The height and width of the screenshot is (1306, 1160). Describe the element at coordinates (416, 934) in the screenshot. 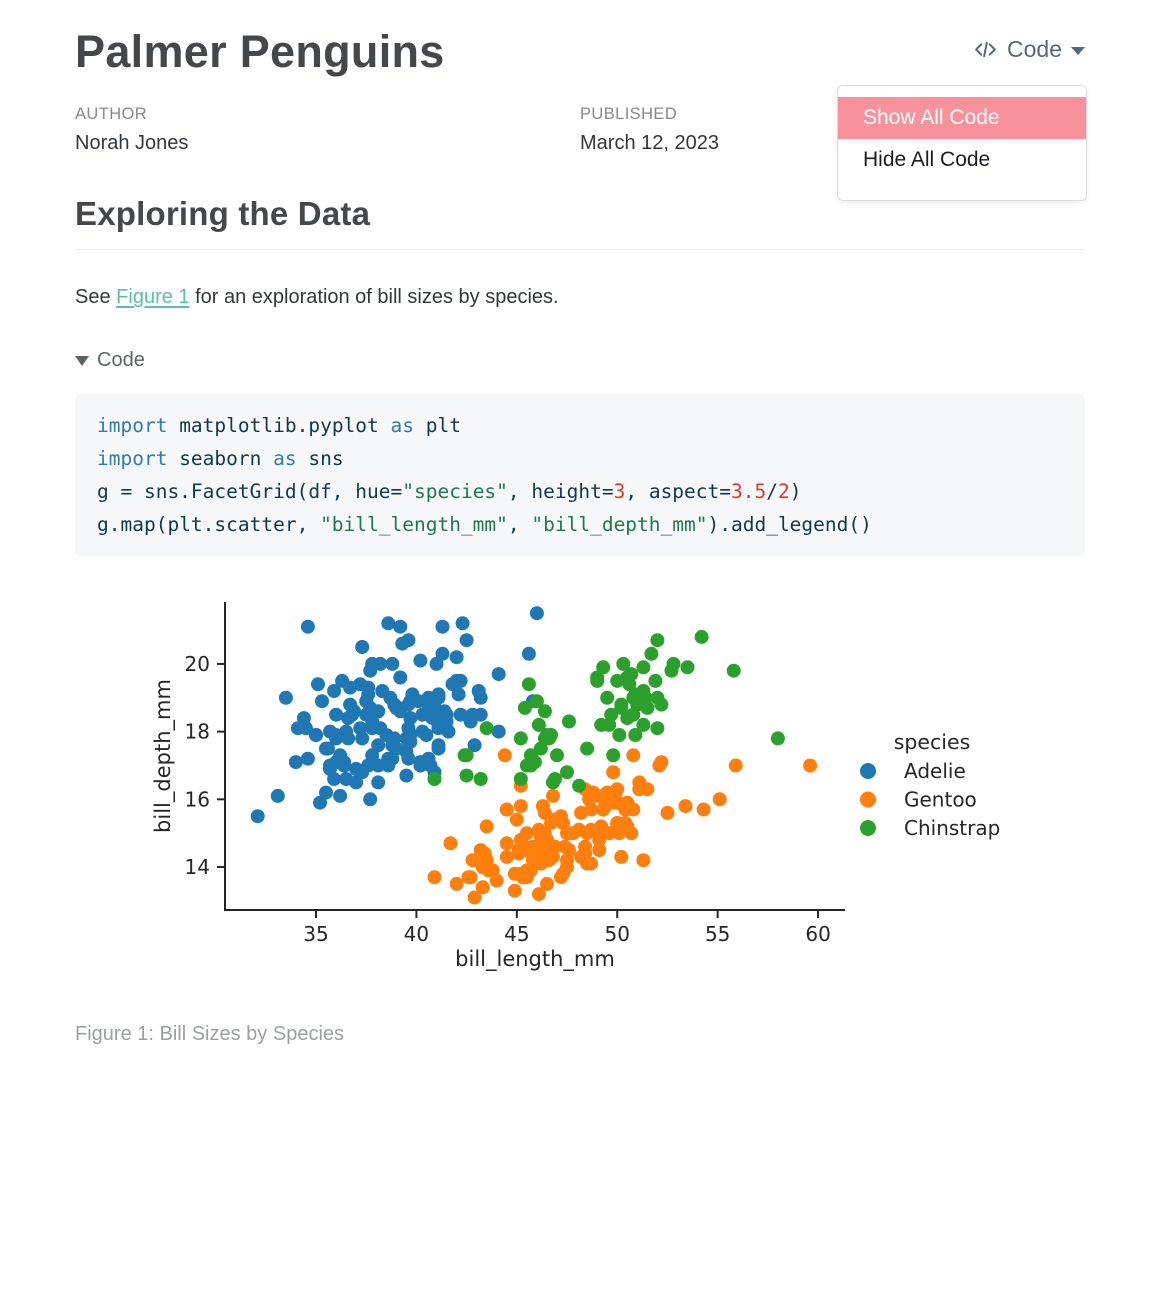

I see `svg-text: 40` at that location.